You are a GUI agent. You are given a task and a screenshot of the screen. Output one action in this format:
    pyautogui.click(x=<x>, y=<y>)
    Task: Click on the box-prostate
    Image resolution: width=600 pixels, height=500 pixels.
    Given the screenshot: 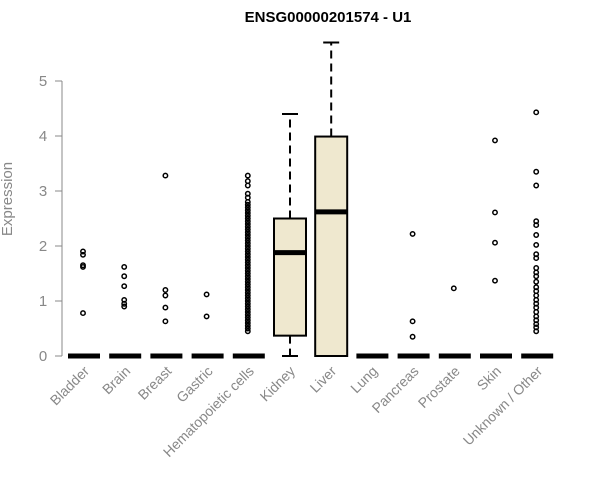 What is the action you would take?
    pyautogui.click(x=454, y=322)
    